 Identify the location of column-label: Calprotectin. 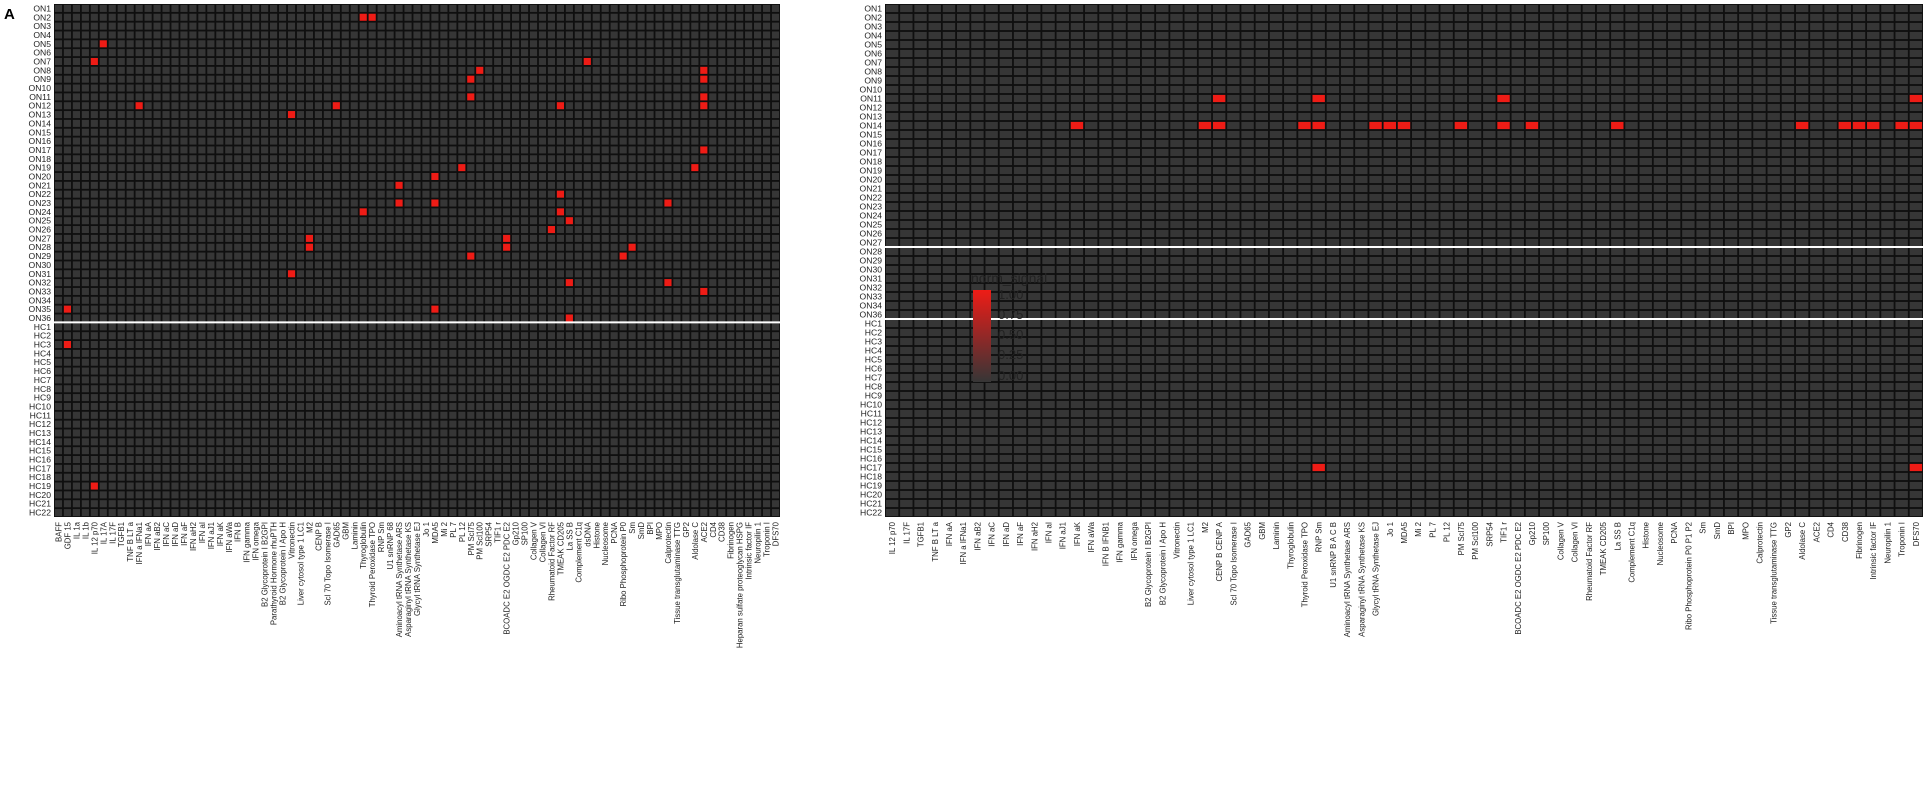
(668, 543).